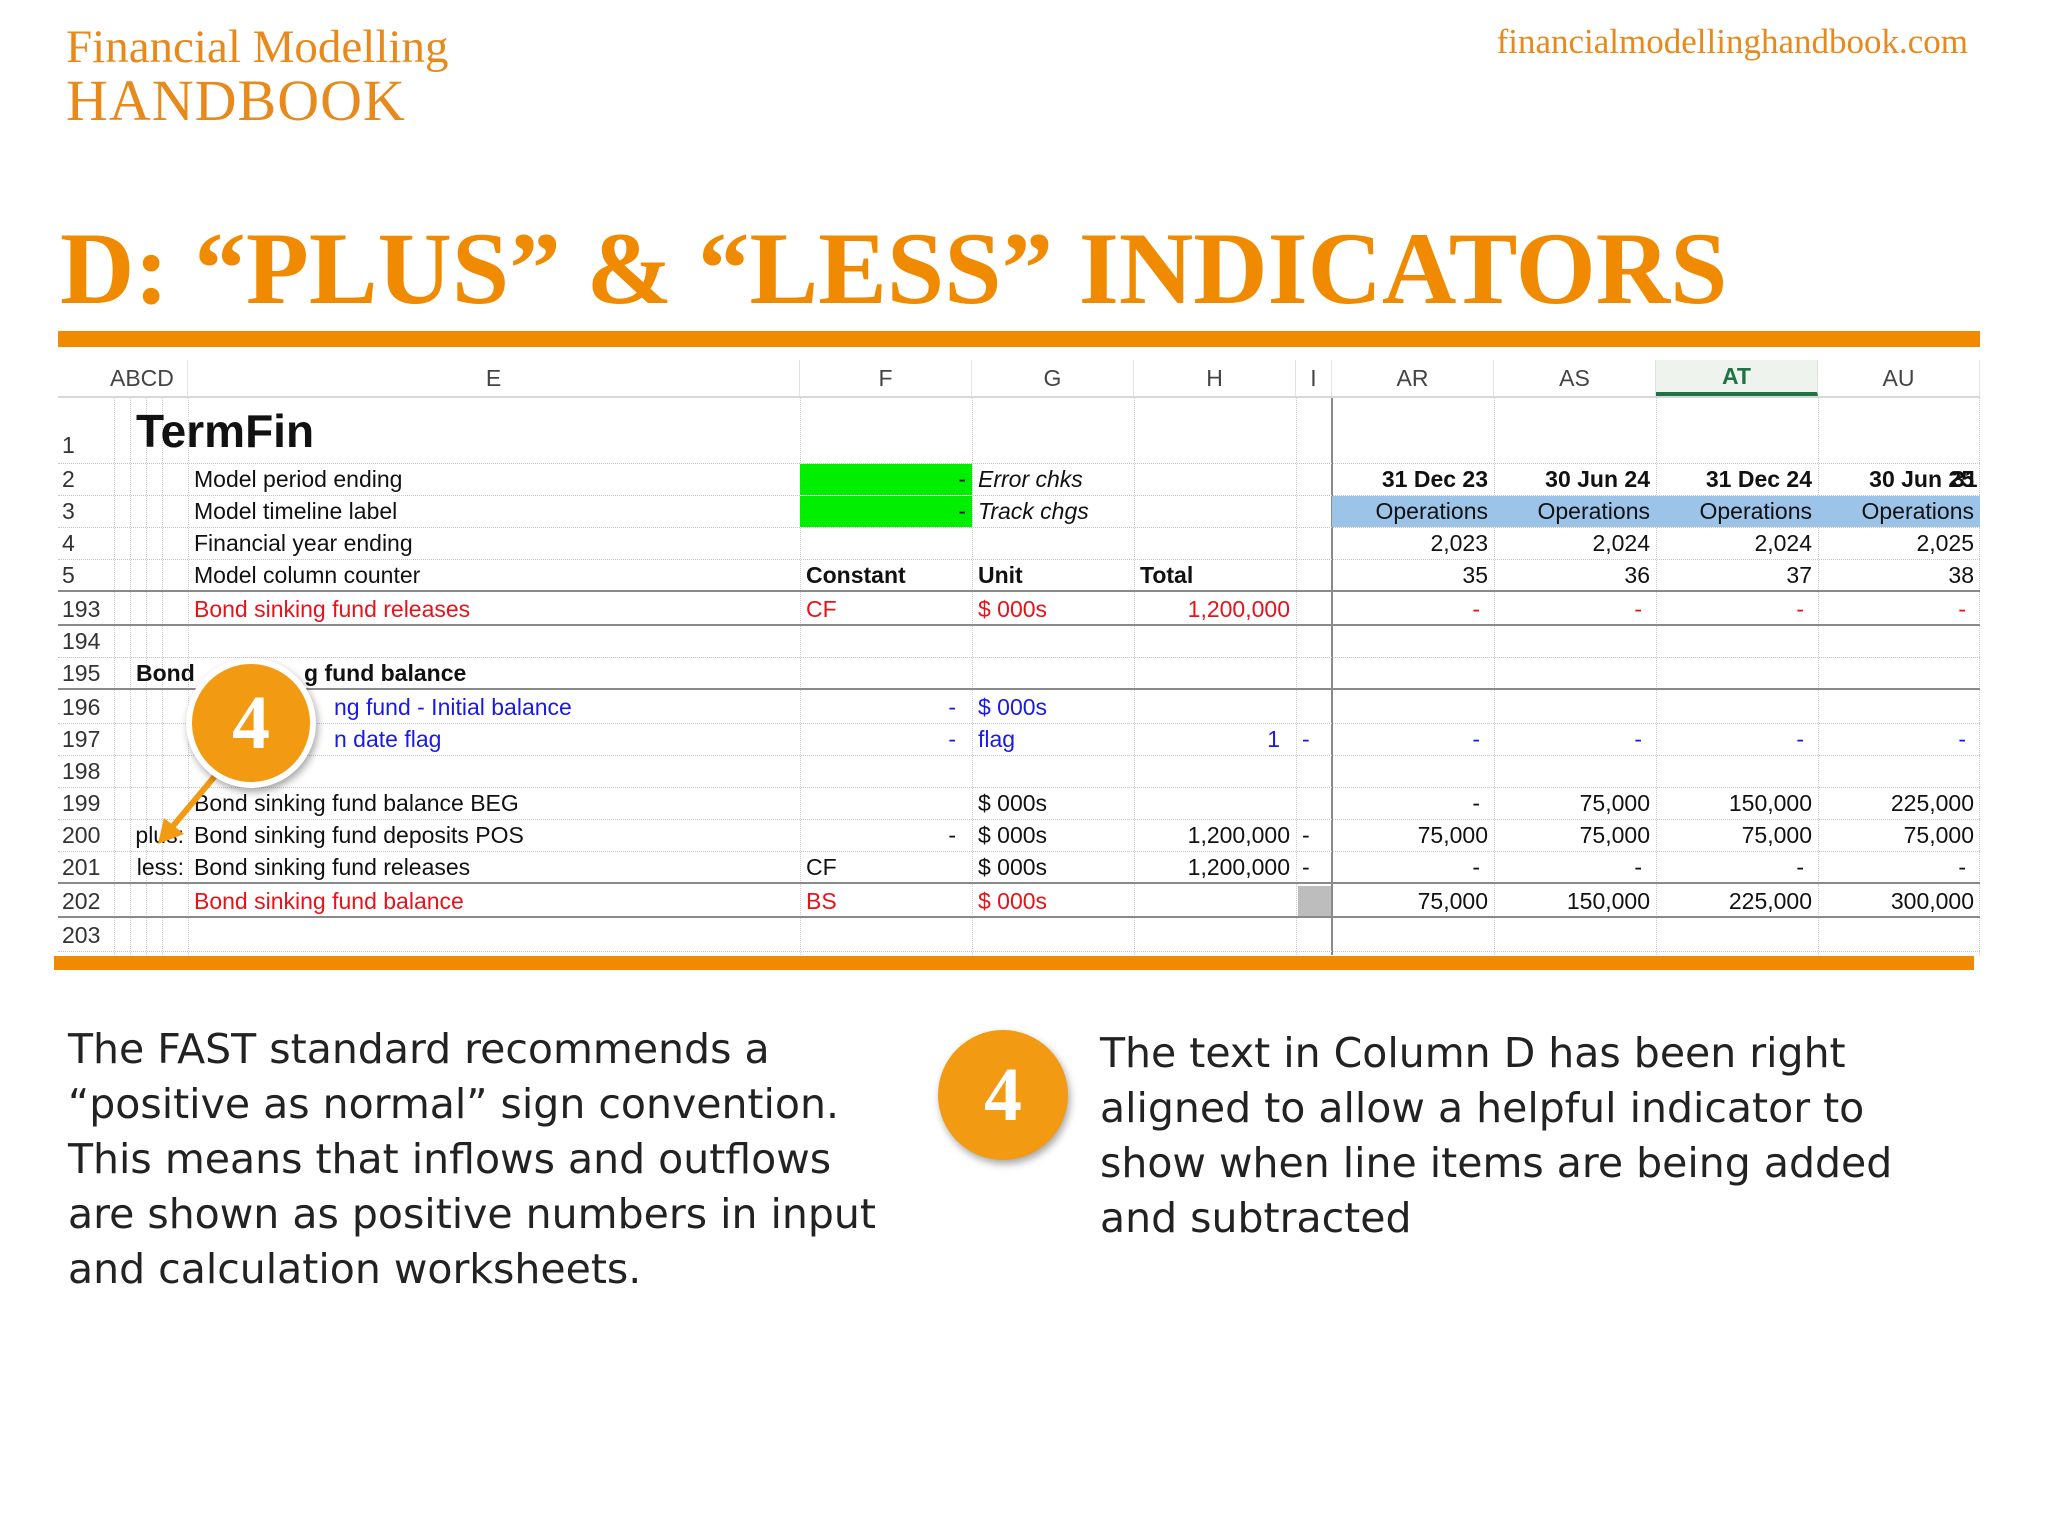 The width and height of the screenshot is (2048, 1536). Describe the element at coordinates (81, 866) in the screenshot. I see `row-number: 201` at that location.